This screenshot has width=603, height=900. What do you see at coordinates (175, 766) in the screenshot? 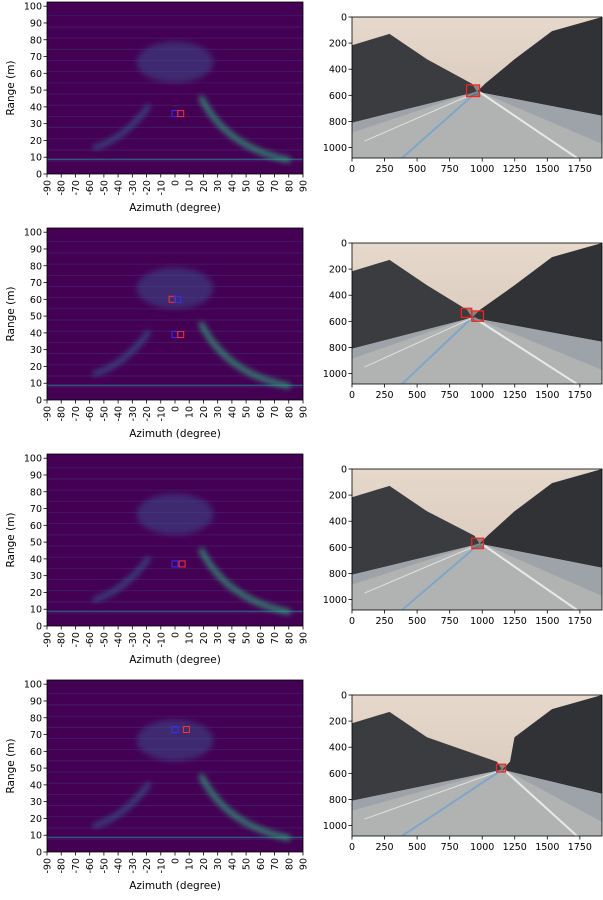
I see `heatmap-texture` at bounding box center [175, 766].